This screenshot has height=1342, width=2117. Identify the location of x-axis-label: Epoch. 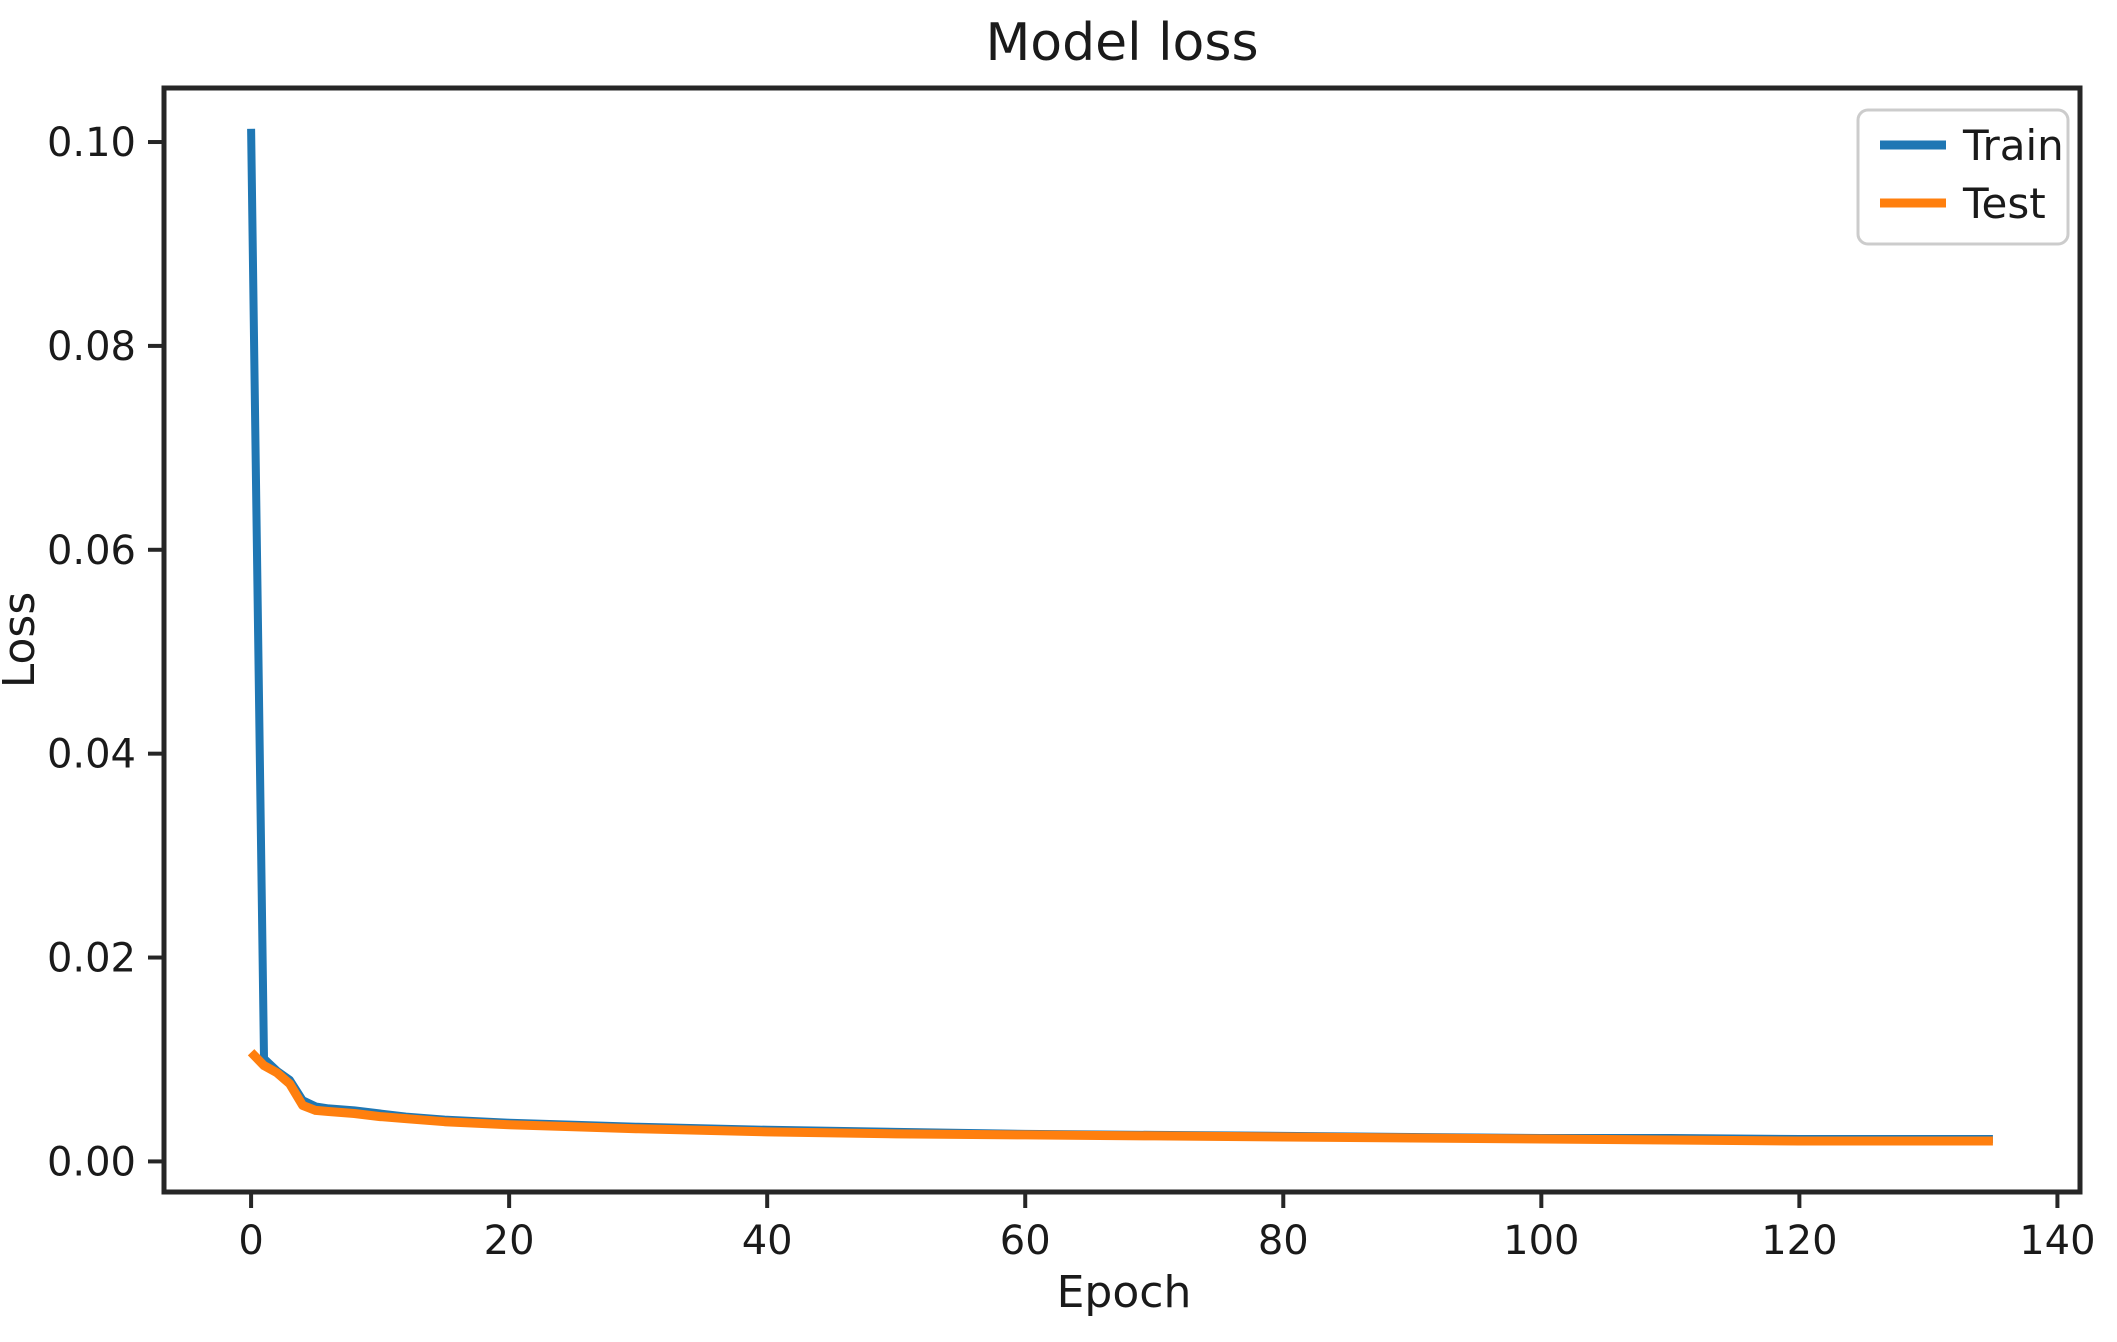
(1124, 1292).